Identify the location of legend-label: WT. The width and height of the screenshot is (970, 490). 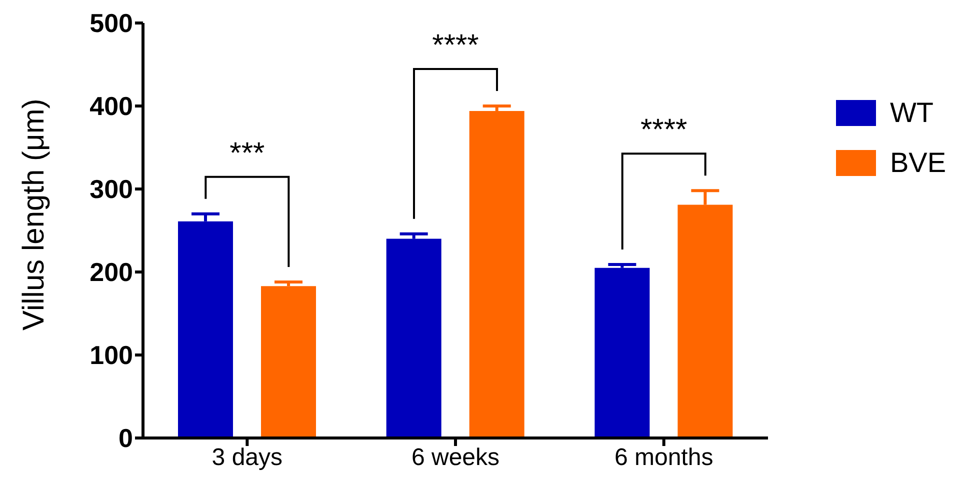
(912, 113).